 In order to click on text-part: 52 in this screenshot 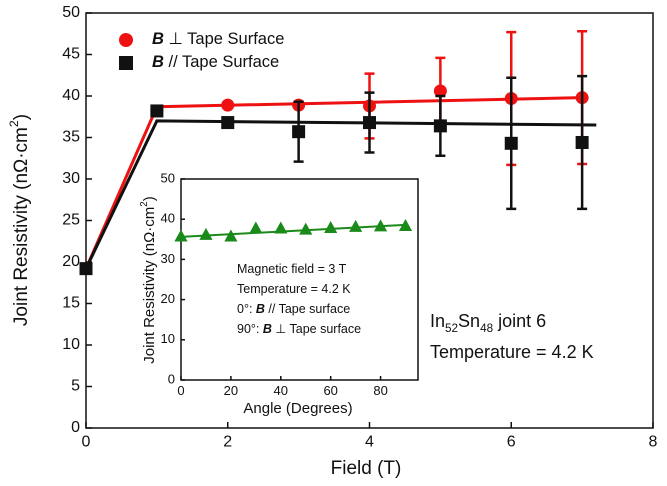, I will do `click(451, 328)`.